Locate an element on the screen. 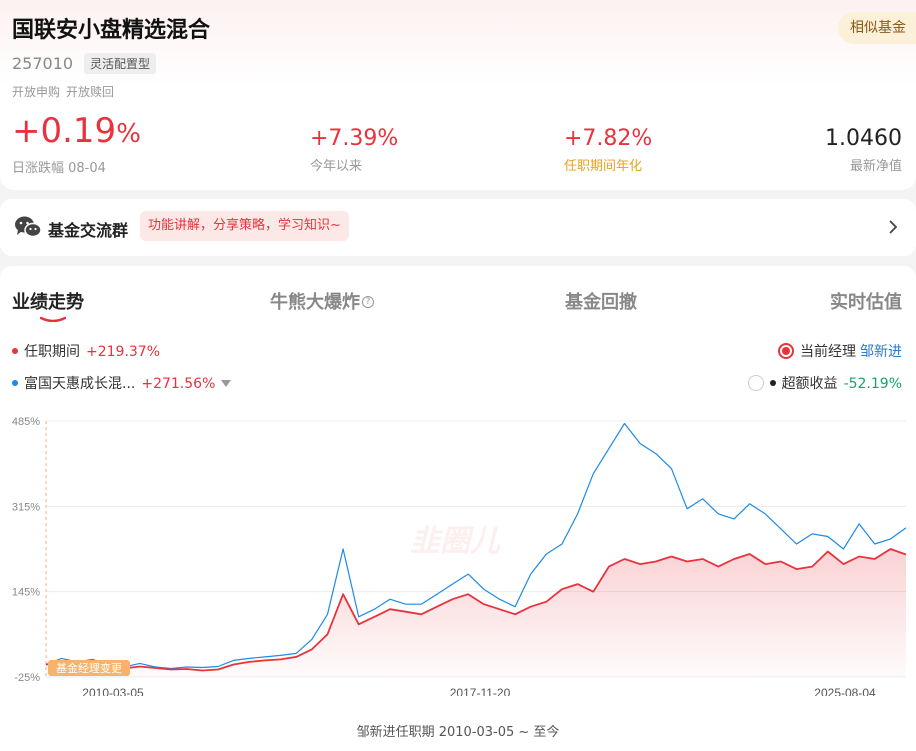 The height and width of the screenshot is (751, 916). metric-daily-change: +0.19% 日涨跌幅 08-04 is located at coordinates (76, 145).